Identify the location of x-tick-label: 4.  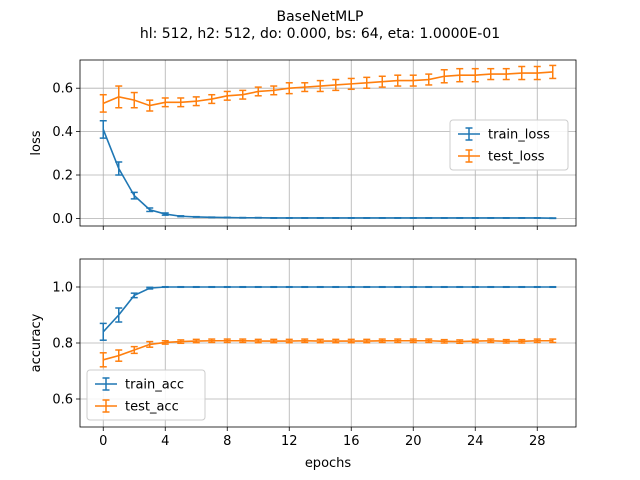
(165, 441).